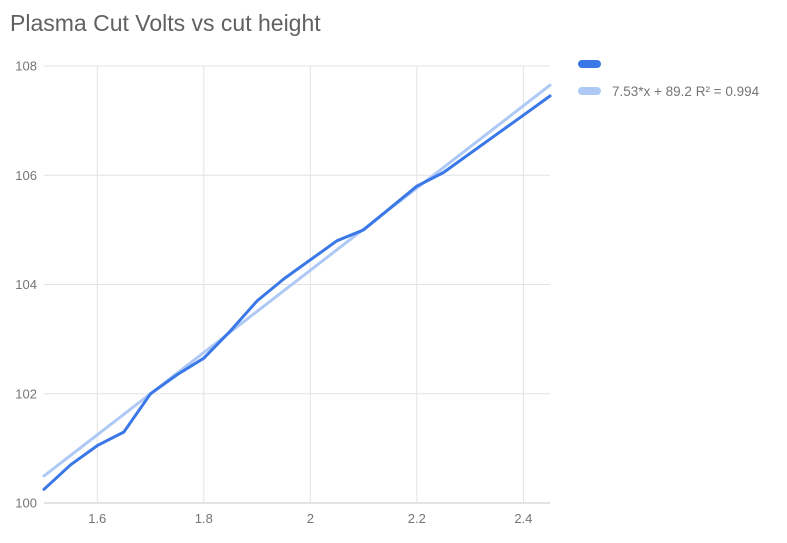 The height and width of the screenshot is (543, 787). What do you see at coordinates (310, 518) in the screenshot?
I see `x-tick-label: 2` at bounding box center [310, 518].